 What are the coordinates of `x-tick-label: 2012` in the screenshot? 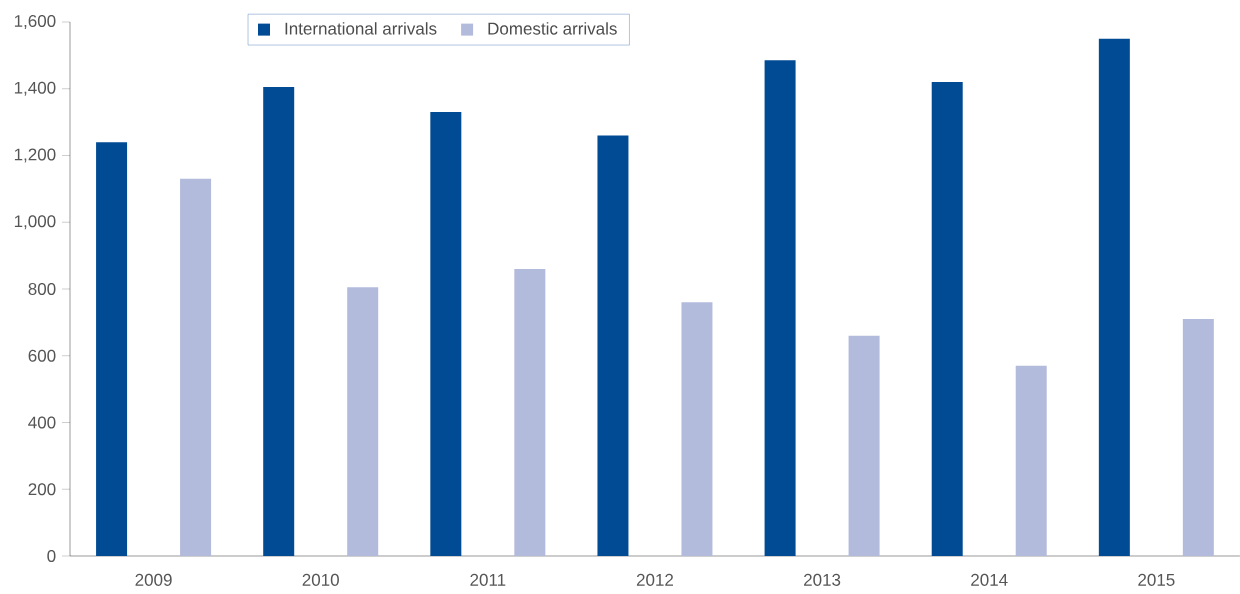 It's located at (654, 579).